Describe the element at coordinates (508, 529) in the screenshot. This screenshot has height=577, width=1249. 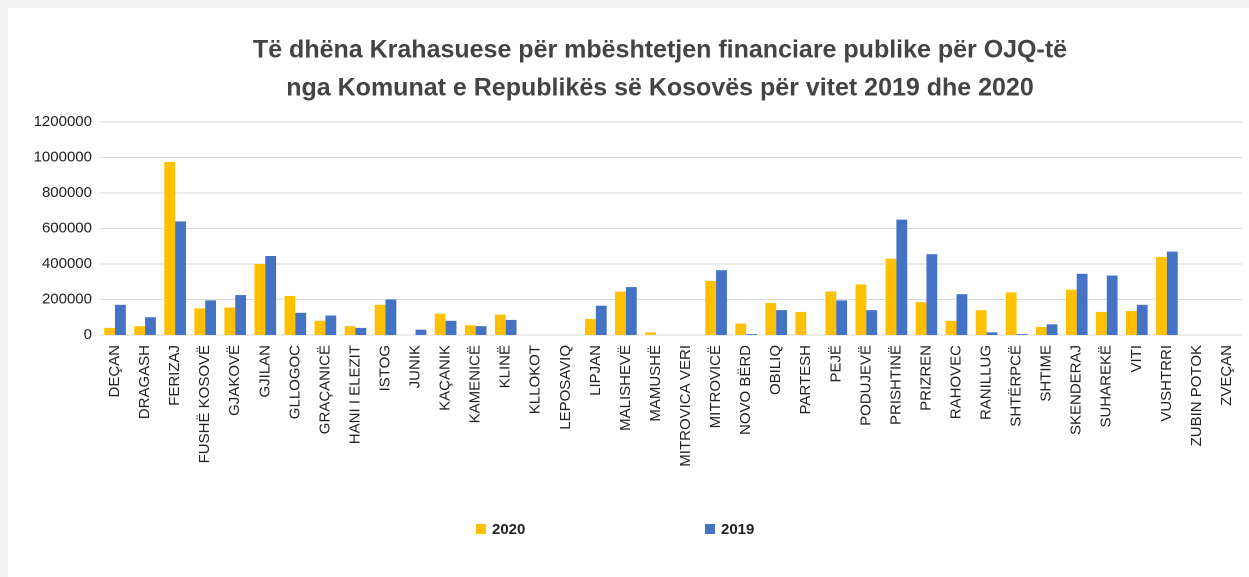
I see `legend-label: 2020` at that location.